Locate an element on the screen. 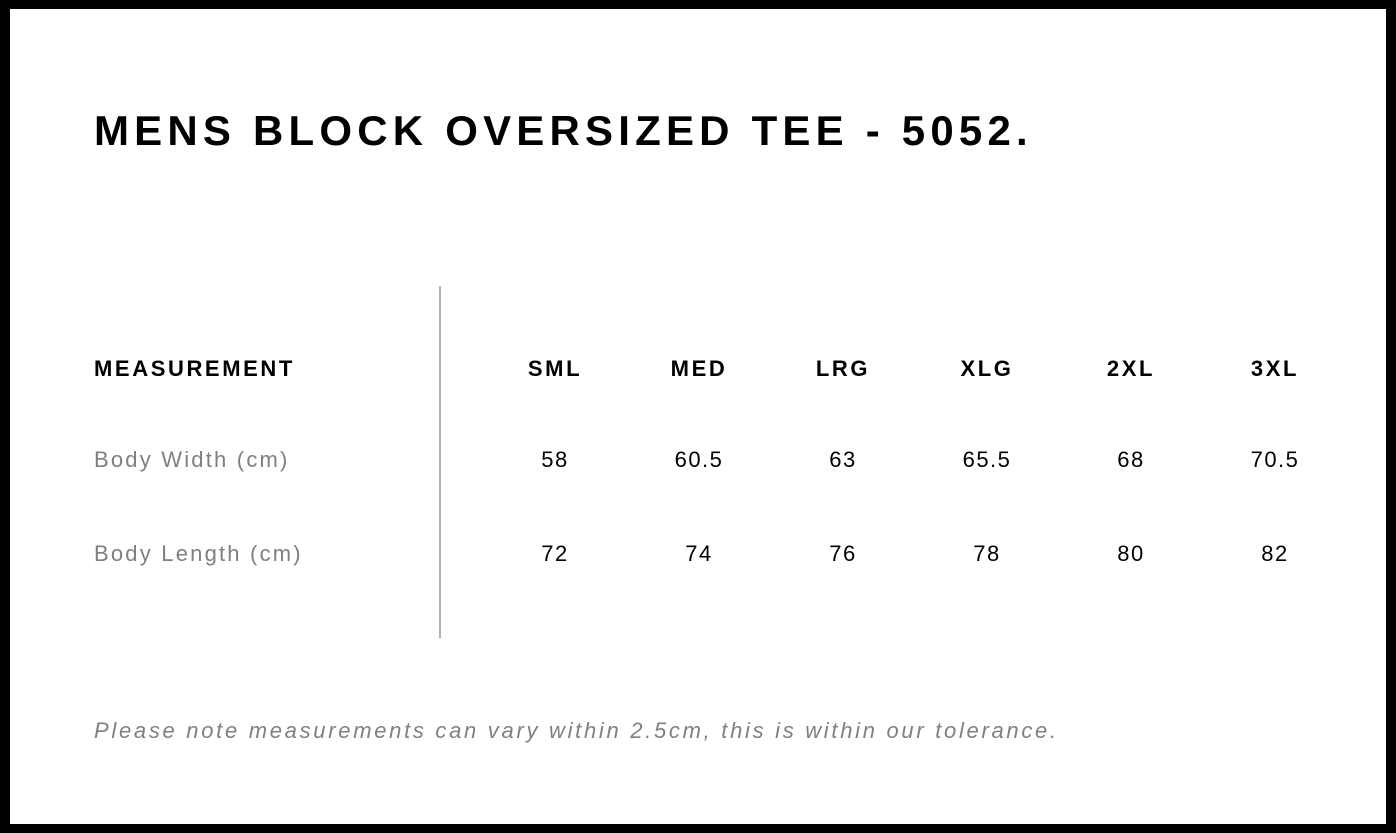  table-cell: 70.5 is located at coordinates (1275, 459).